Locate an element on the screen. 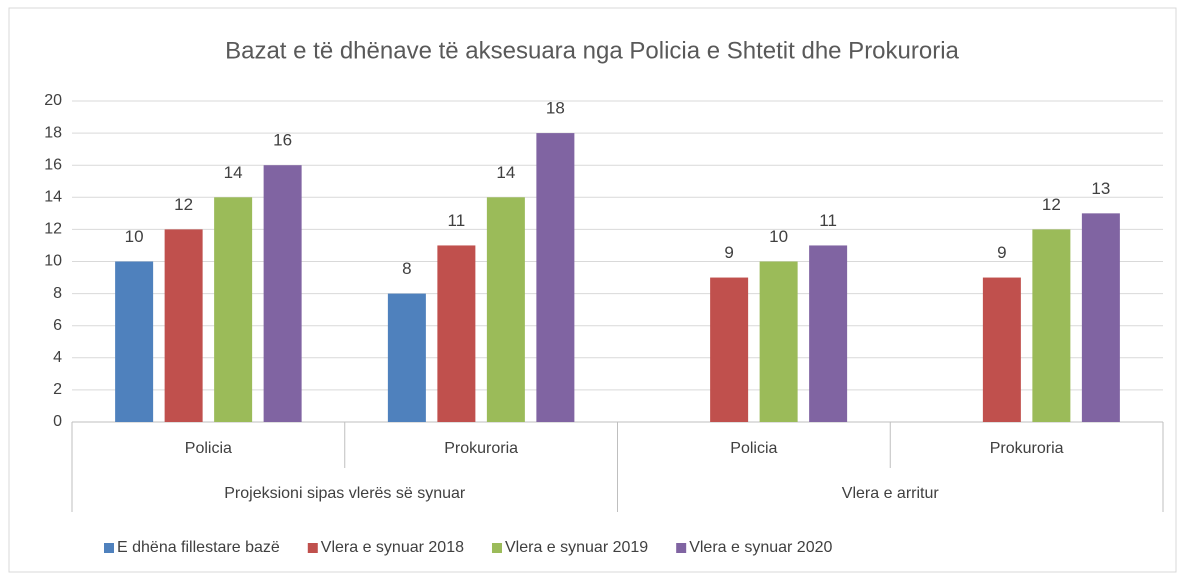  y-tick-label: 18 is located at coordinates (53, 132).